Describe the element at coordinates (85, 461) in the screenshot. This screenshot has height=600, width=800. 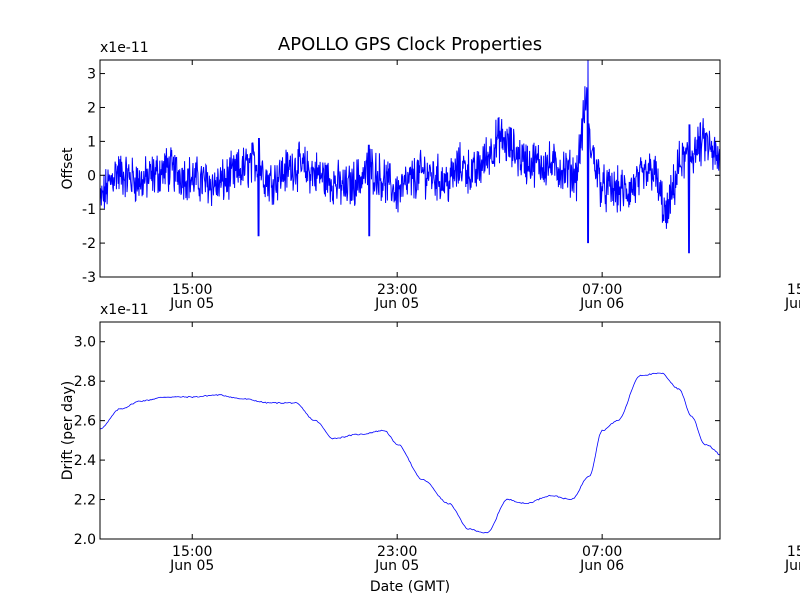
I see `y-tick-label: 2.4` at that location.